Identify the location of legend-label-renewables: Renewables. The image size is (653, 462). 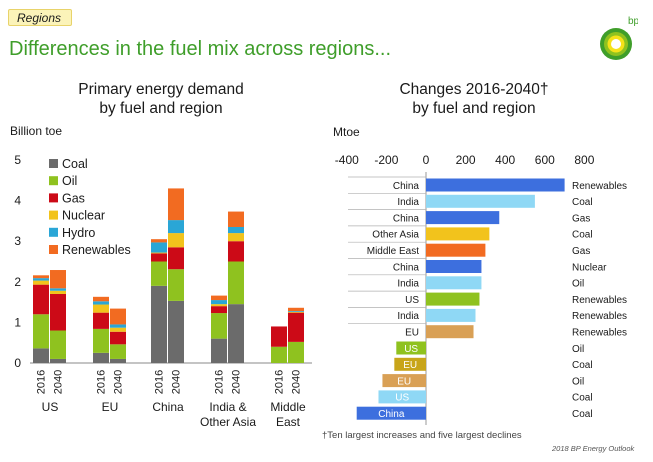
(96, 250).